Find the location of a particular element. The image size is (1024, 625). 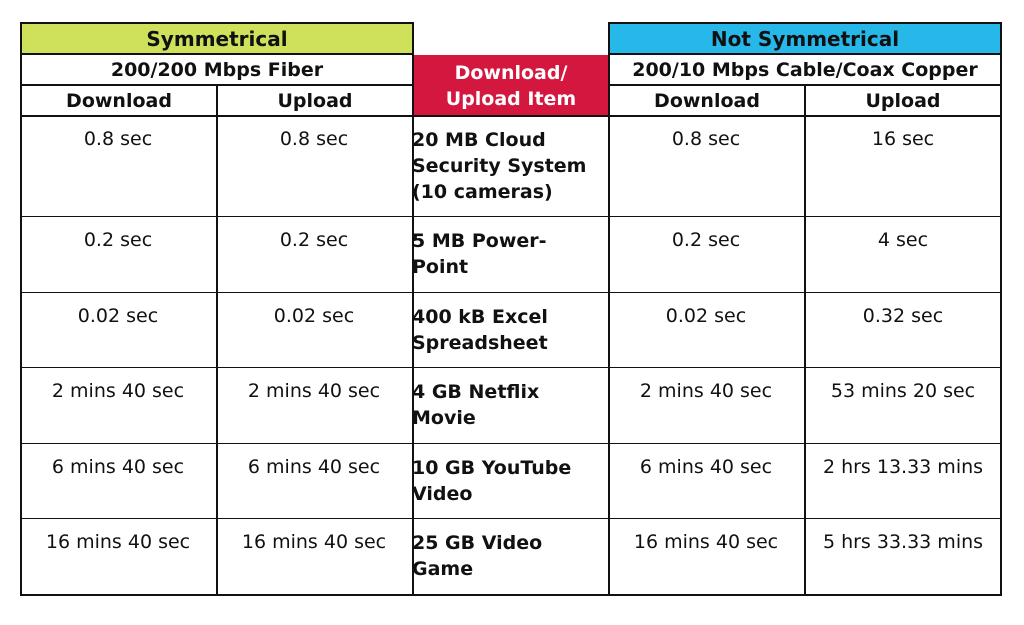

nsym-upload-label: Upload is located at coordinates (903, 100).